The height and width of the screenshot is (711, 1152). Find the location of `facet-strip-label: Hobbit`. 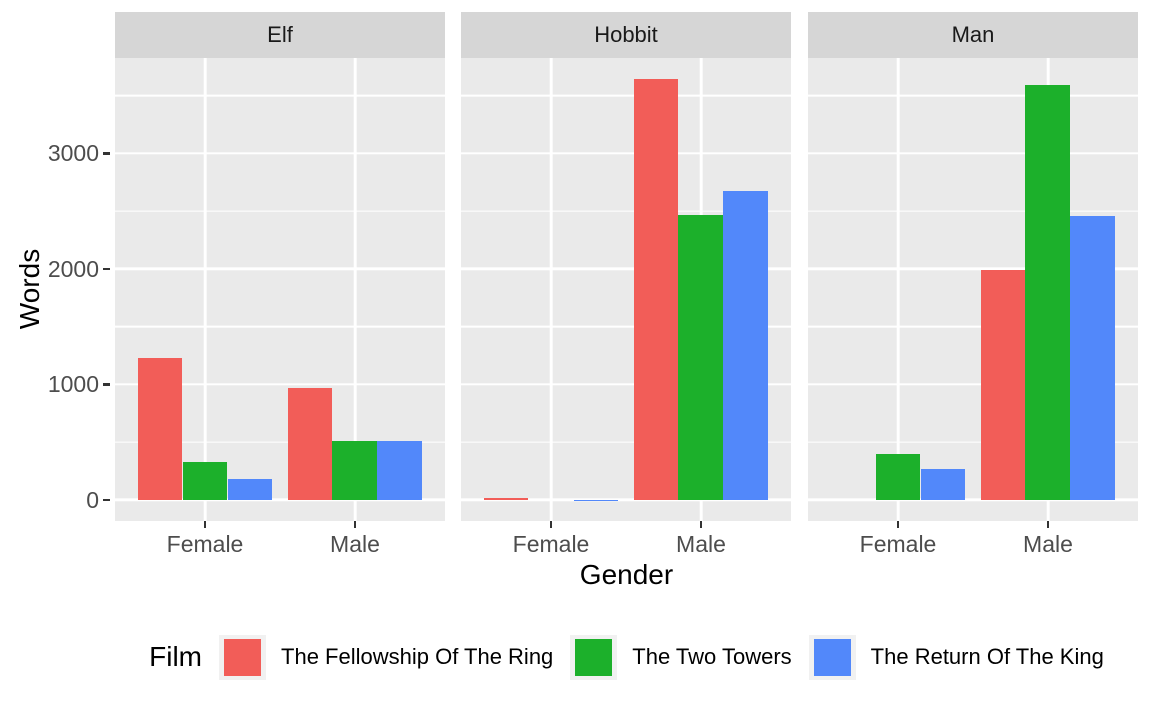

facet-strip-label: Hobbit is located at coordinates (626, 34).